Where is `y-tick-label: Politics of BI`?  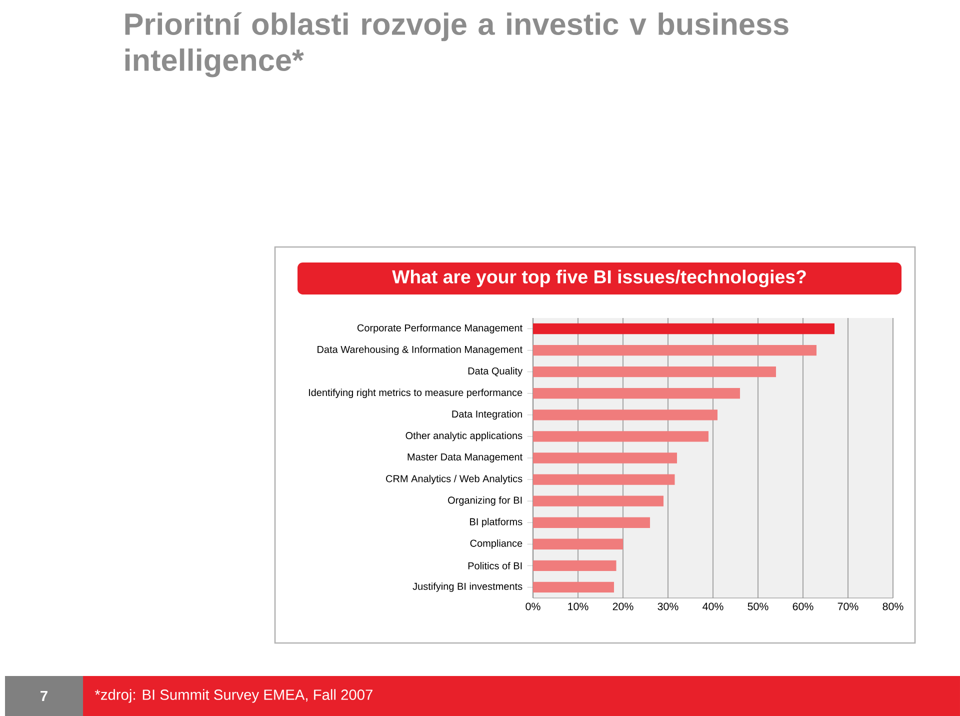
y-tick-label: Politics of BI is located at coordinates (495, 566).